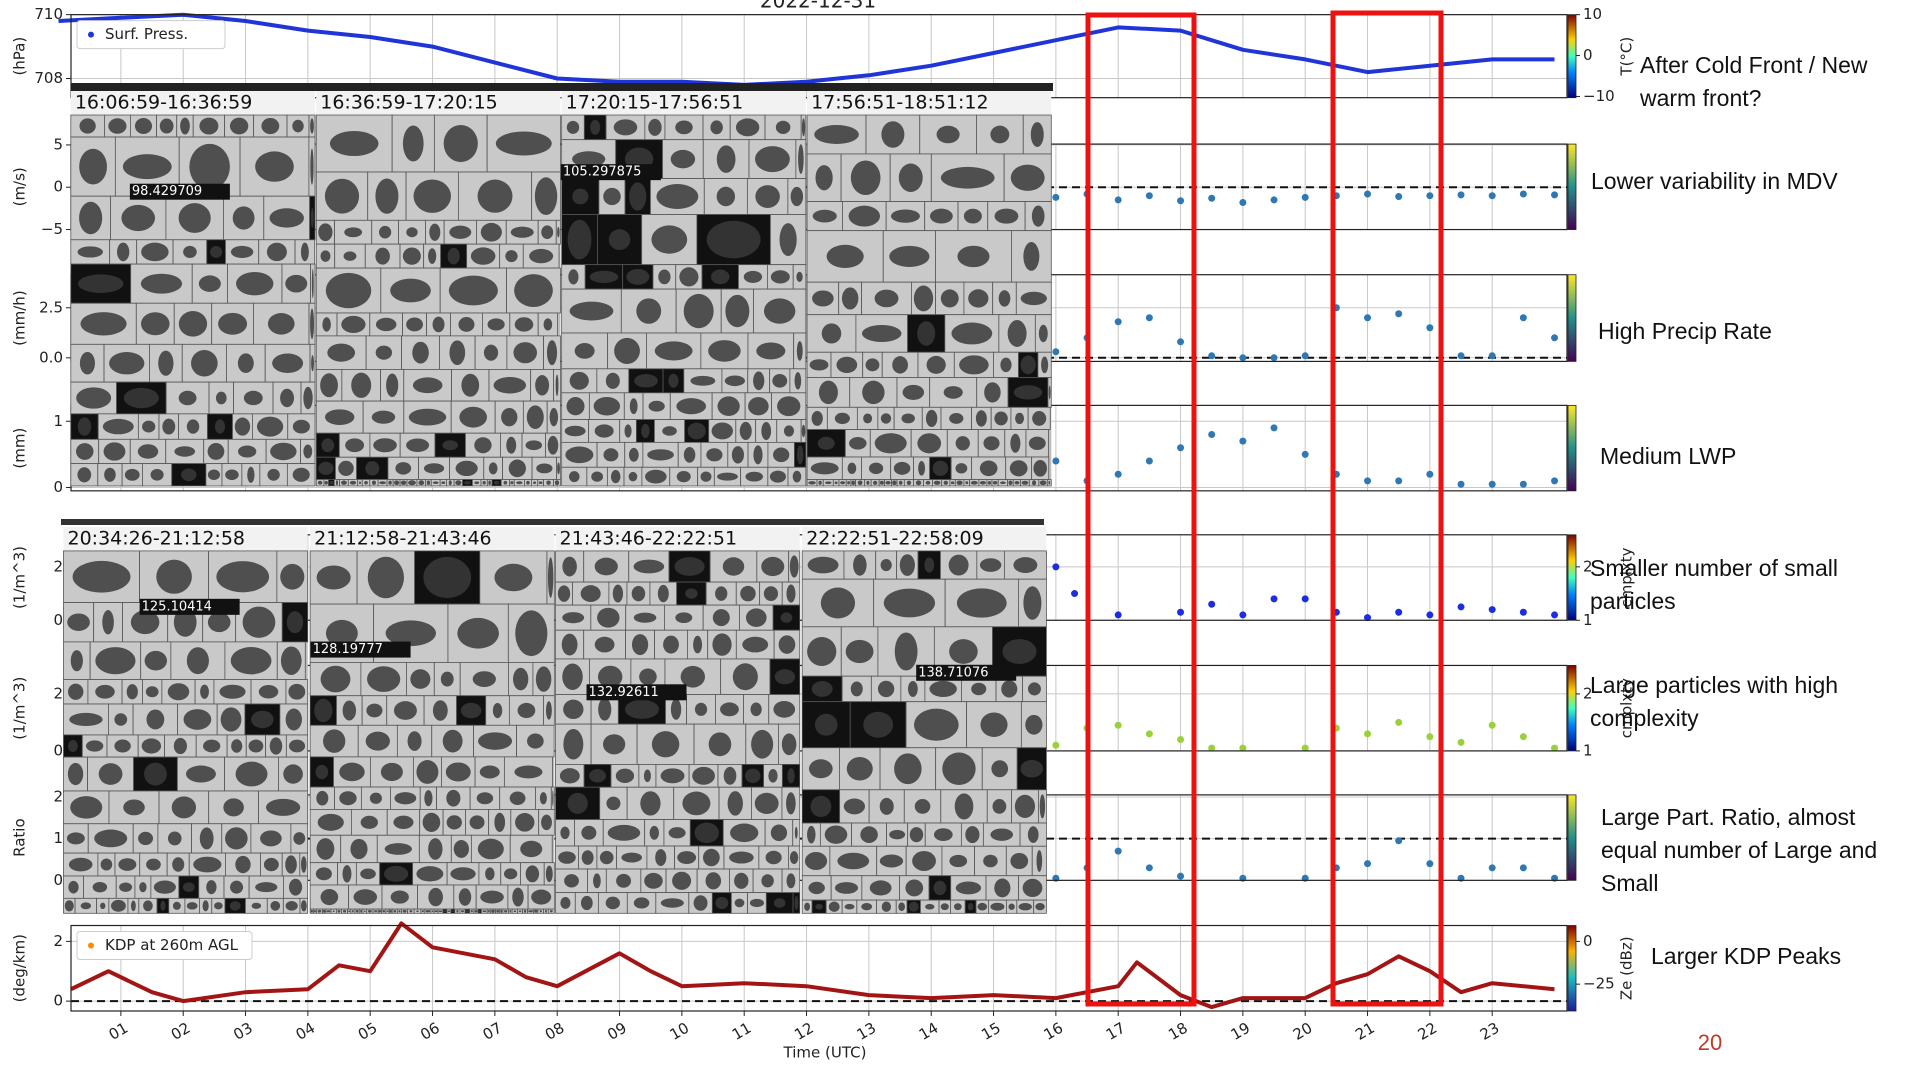 The width and height of the screenshot is (1905, 1065). What do you see at coordinates (1627, 968) in the screenshot?
I see `colorbar-label: Ze (dBz)` at bounding box center [1627, 968].